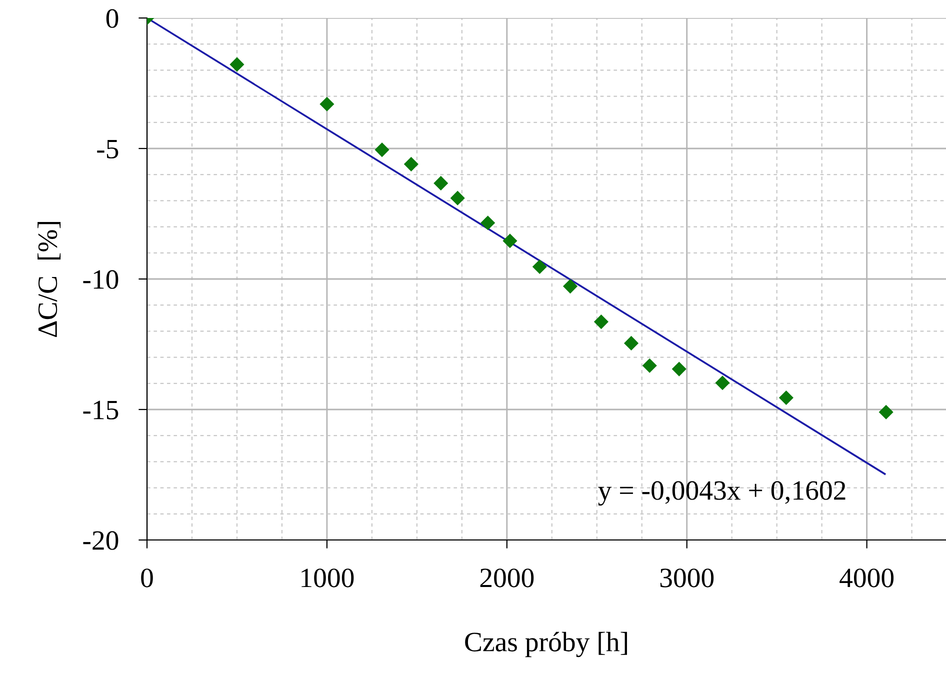 This screenshot has width=946, height=676. I want to click on y-tick-label: -5, so click(107, 149).